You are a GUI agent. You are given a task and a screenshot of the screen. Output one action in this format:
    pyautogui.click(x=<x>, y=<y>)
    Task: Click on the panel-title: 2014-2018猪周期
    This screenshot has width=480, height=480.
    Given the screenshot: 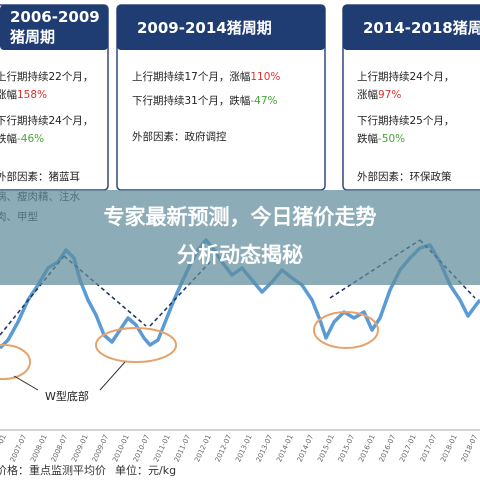 What is the action you would take?
    pyautogui.click(x=421, y=28)
    